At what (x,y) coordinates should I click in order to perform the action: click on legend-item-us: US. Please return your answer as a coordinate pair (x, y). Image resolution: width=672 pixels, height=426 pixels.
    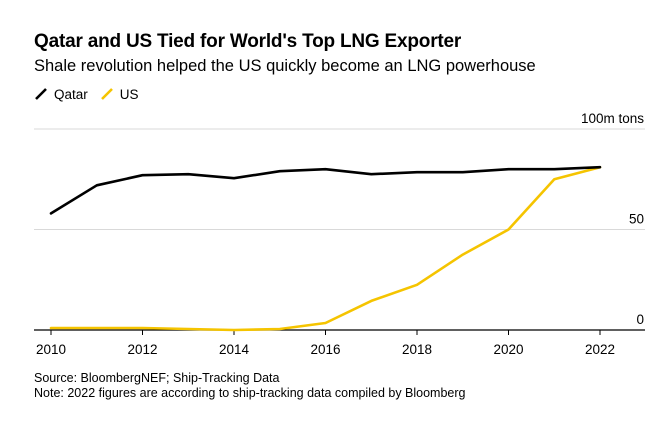
    Looking at the image, I should click on (119, 94).